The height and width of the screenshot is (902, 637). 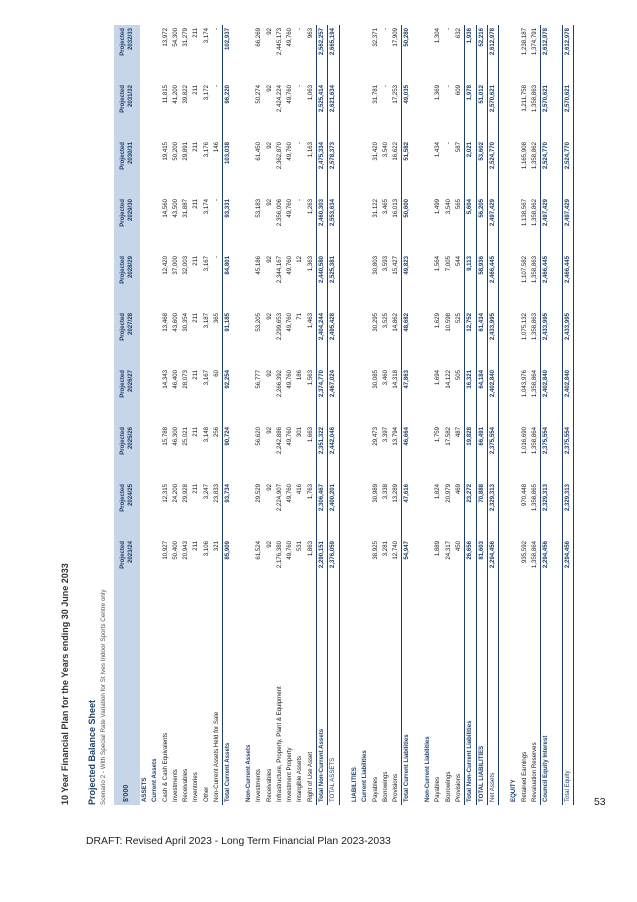 I want to click on table-row: Non-Current Assets, so click(x=249, y=415).